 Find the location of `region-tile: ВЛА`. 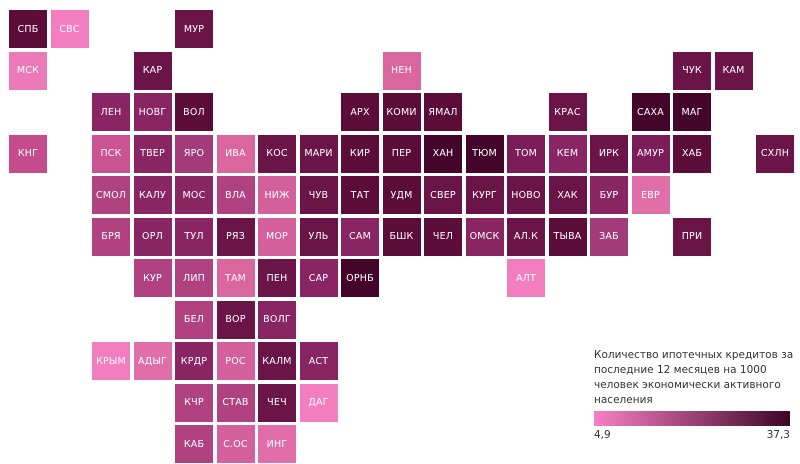

region-tile: ВЛА is located at coordinates (235, 195).